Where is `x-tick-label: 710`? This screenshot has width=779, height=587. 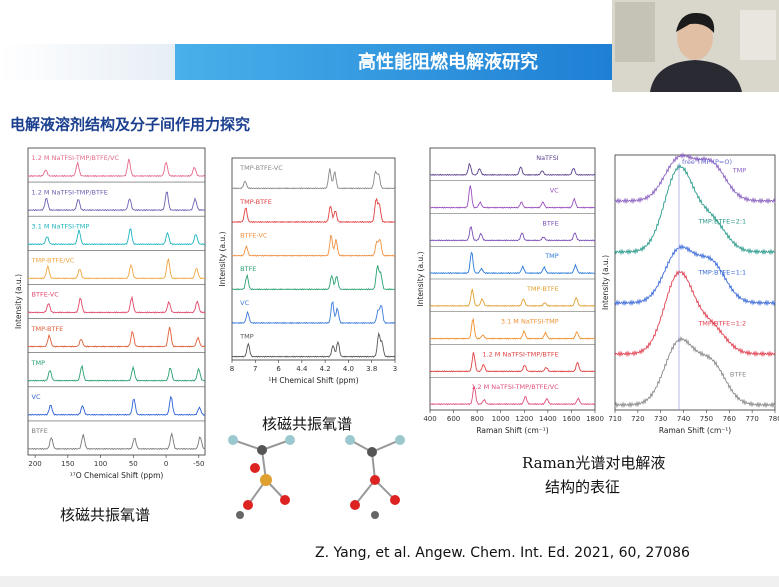 x-tick-label: 710 is located at coordinates (614, 419).